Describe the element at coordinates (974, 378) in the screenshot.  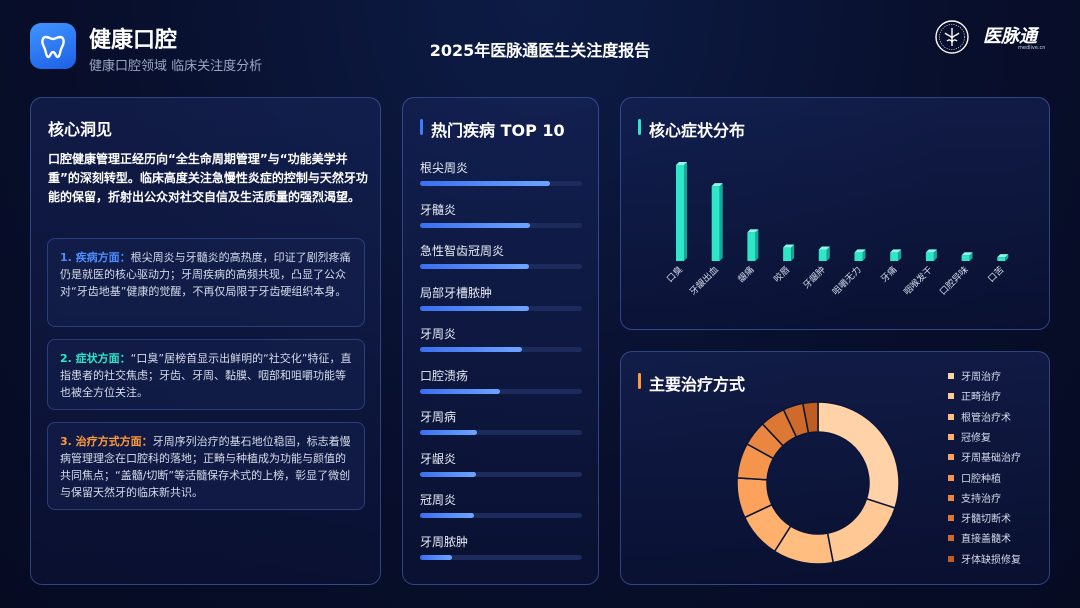
I see `legend-item: 牙周治疗` at that location.